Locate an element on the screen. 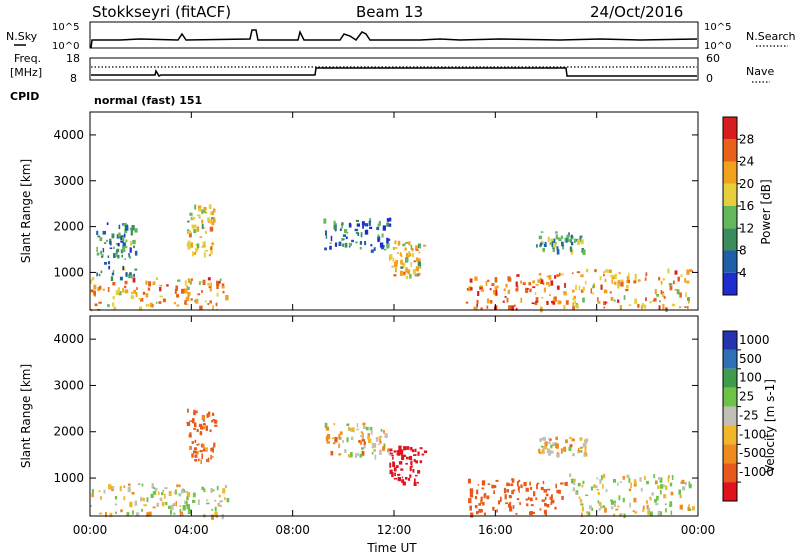 The height and width of the screenshot is (554, 800). nsky-tick-bottom: 10^0 is located at coordinates (65, 46).